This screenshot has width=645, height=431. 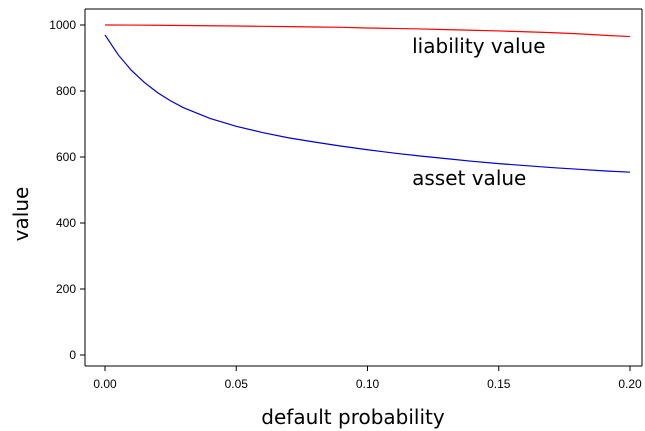 I want to click on y-tick-label: 200, so click(x=66, y=289).